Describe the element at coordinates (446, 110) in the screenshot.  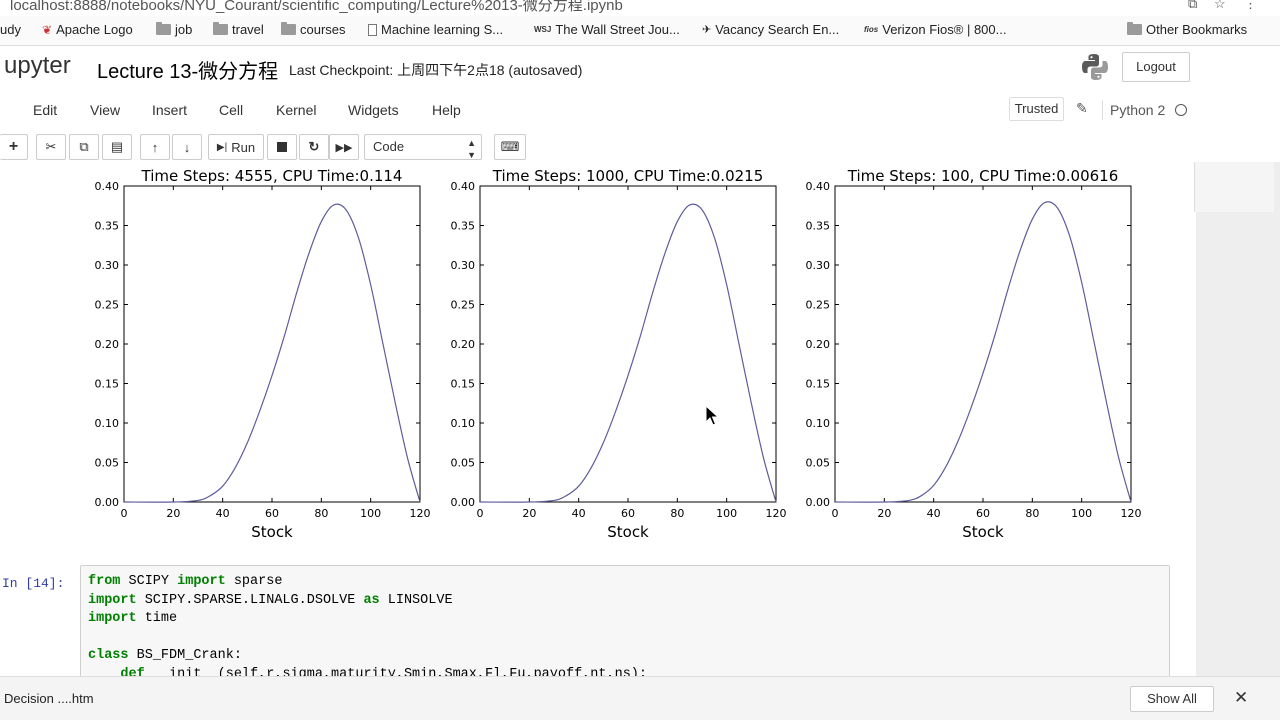
I see `menu-help: Help` at that location.